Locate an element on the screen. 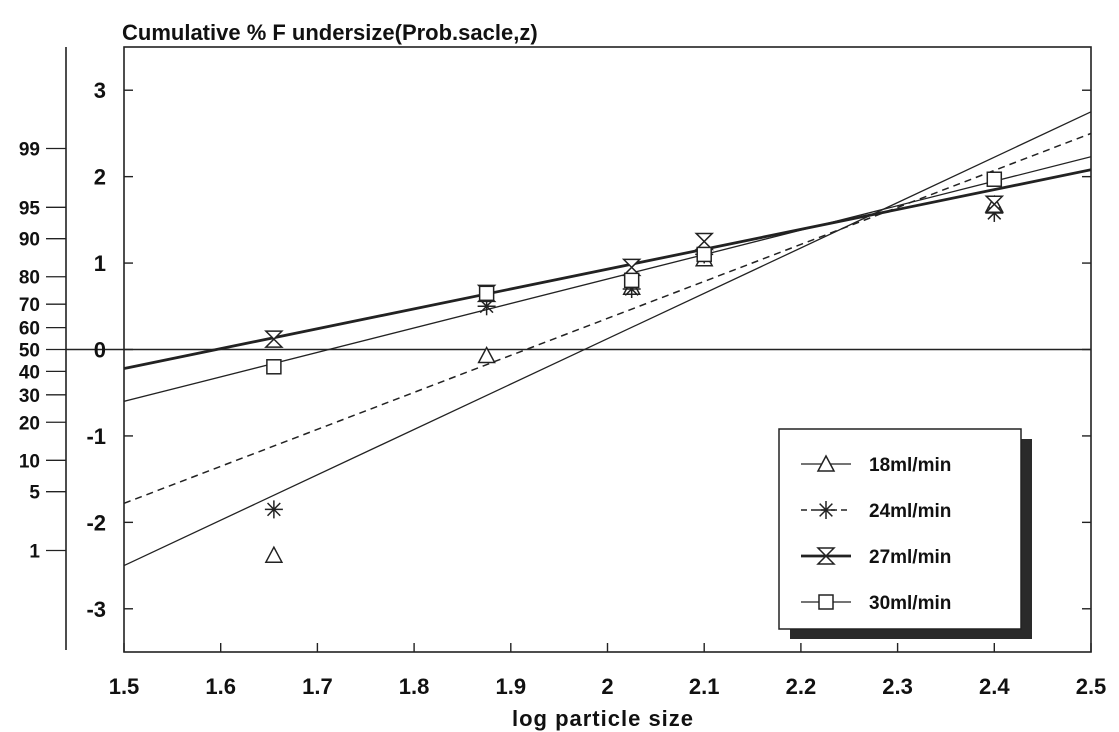 This screenshot has width=1119, height=732. x-tick-label: 1.5 is located at coordinates (124, 686).